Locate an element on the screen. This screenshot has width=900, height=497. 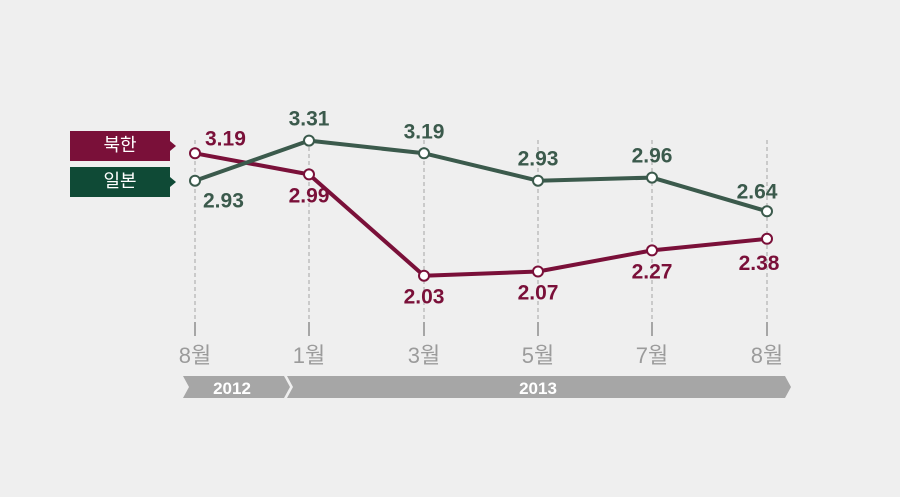
legend-japan-label: 일본 is located at coordinates (120, 181).